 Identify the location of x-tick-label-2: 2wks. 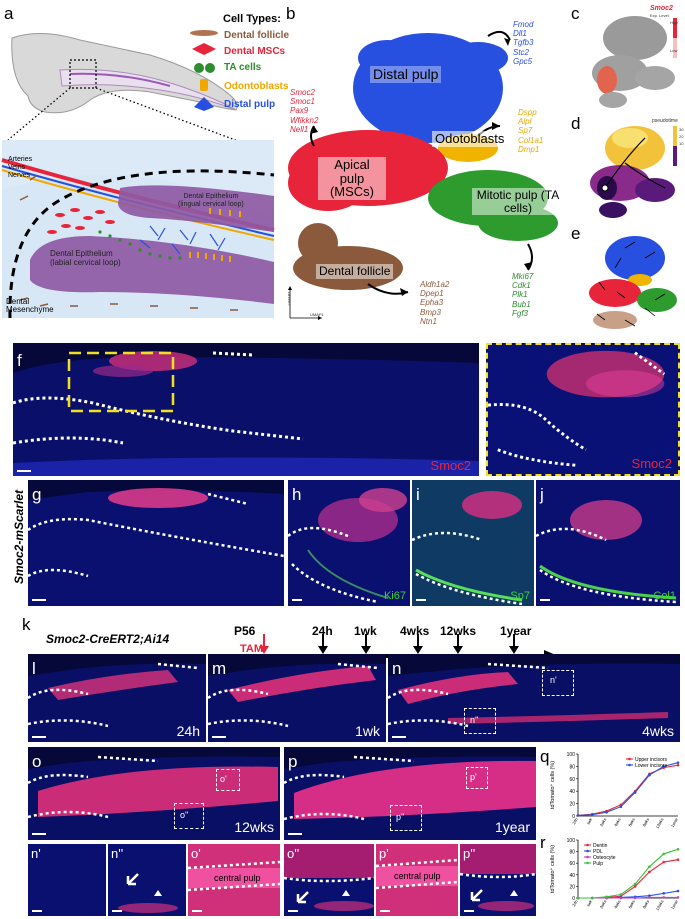
(603, 822).